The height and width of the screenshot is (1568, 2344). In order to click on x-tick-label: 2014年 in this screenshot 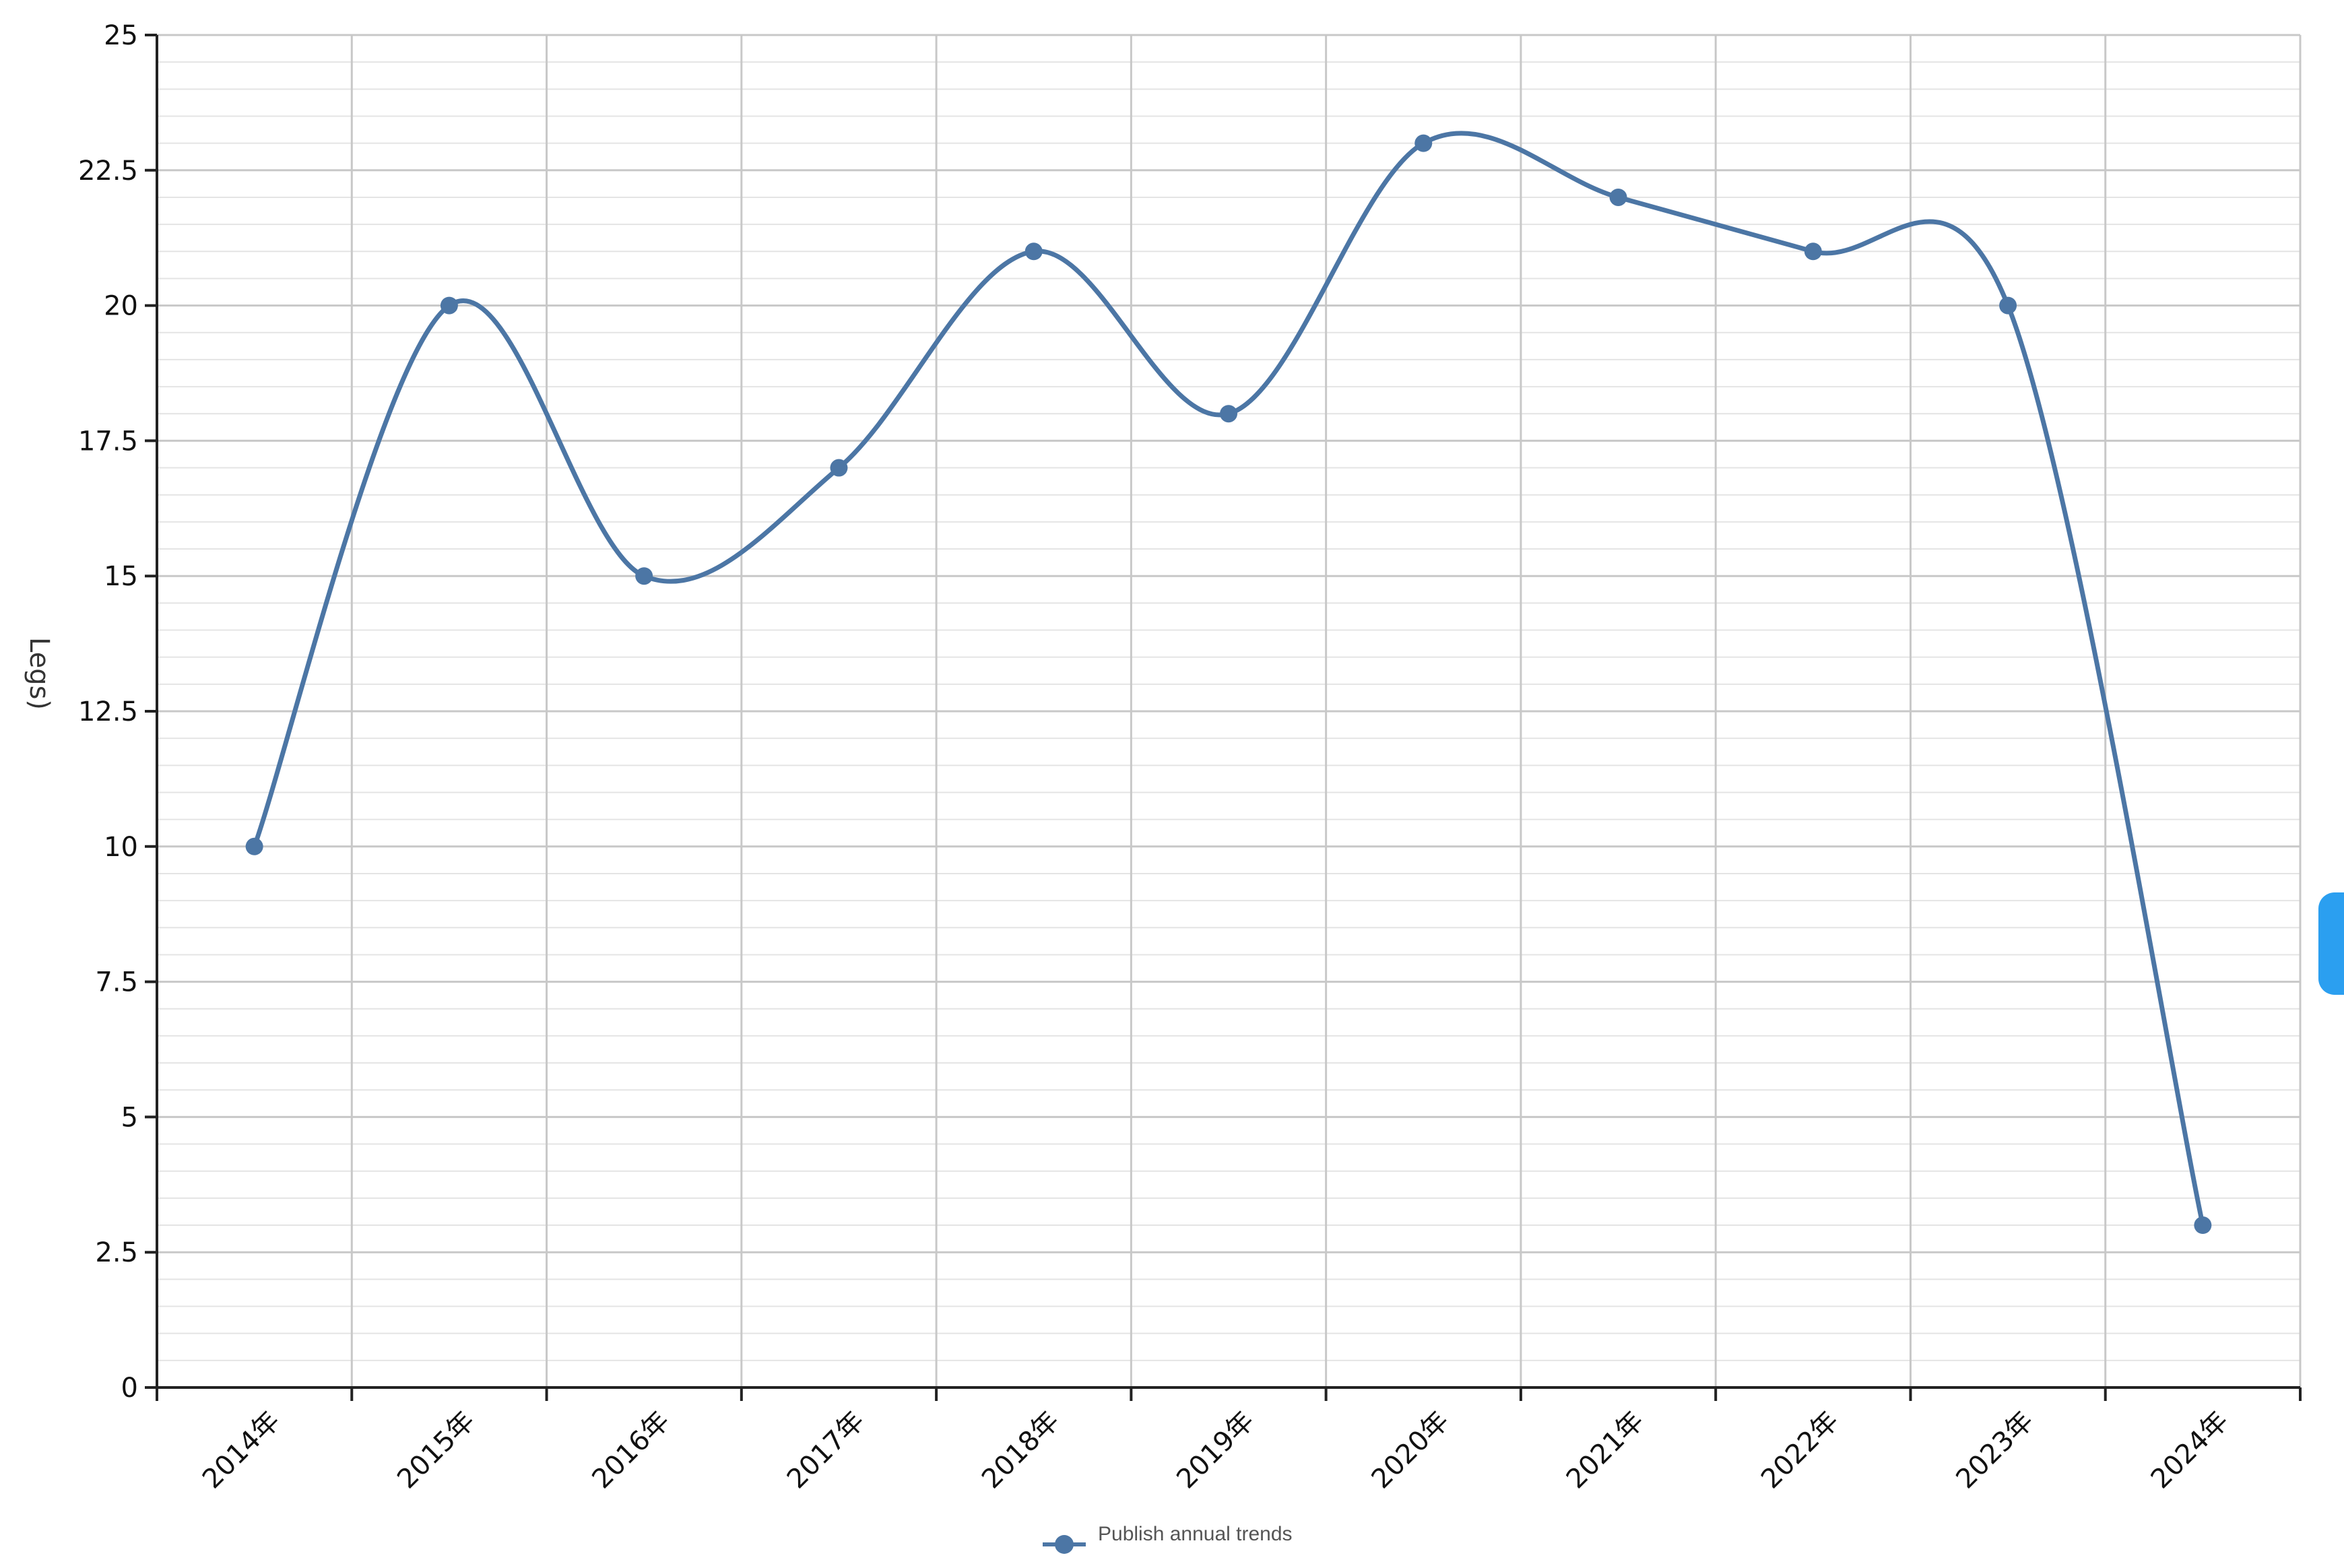, I will do `click(242, 1451)`.